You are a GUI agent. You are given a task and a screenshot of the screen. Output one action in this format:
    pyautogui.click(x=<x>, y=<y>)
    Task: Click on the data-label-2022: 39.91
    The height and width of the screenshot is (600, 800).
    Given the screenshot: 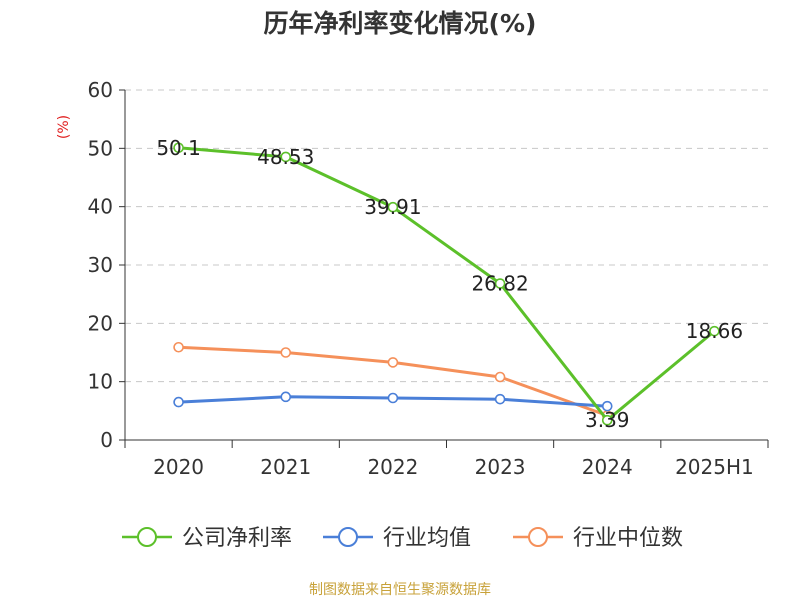 What is the action you would take?
    pyautogui.click(x=392, y=207)
    